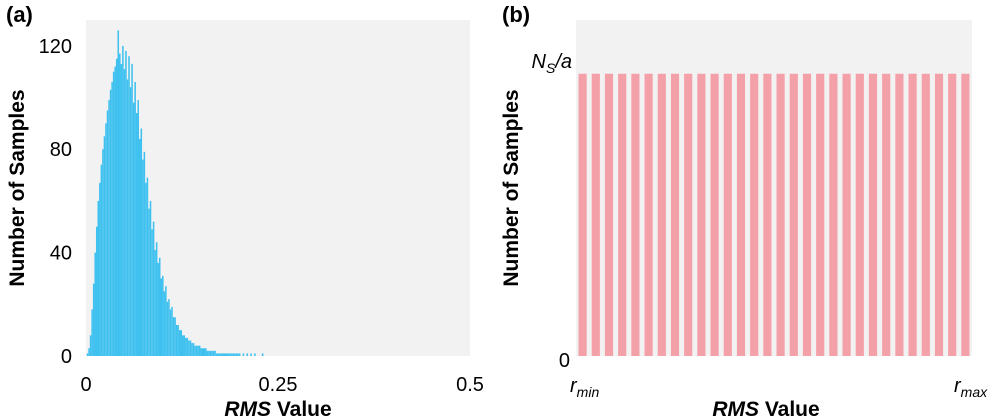 This screenshot has height=420, width=996. Describe the element at coordinates (55, 202) in the screenshot. I see `panel-a-y-ticks: 0 40 80 120` at that location.